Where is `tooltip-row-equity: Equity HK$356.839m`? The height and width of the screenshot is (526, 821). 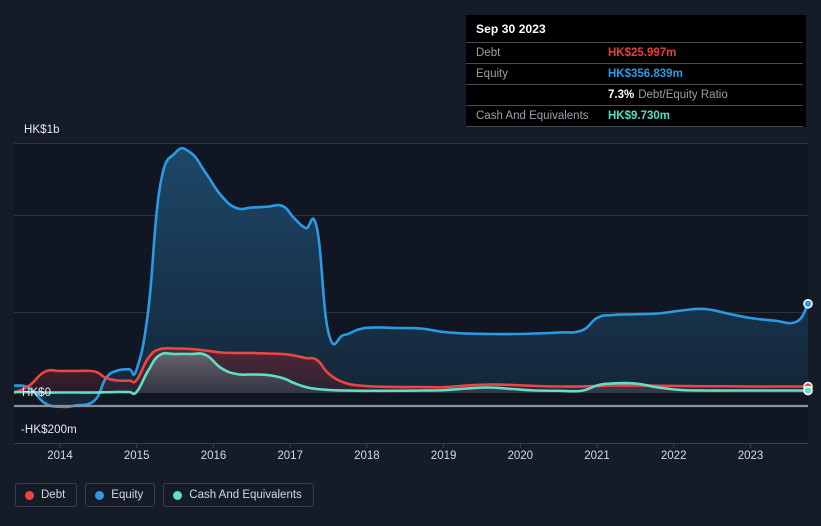
tooltip-row-equity: Equity HK$356.839m is located at coordinates (634, 73).